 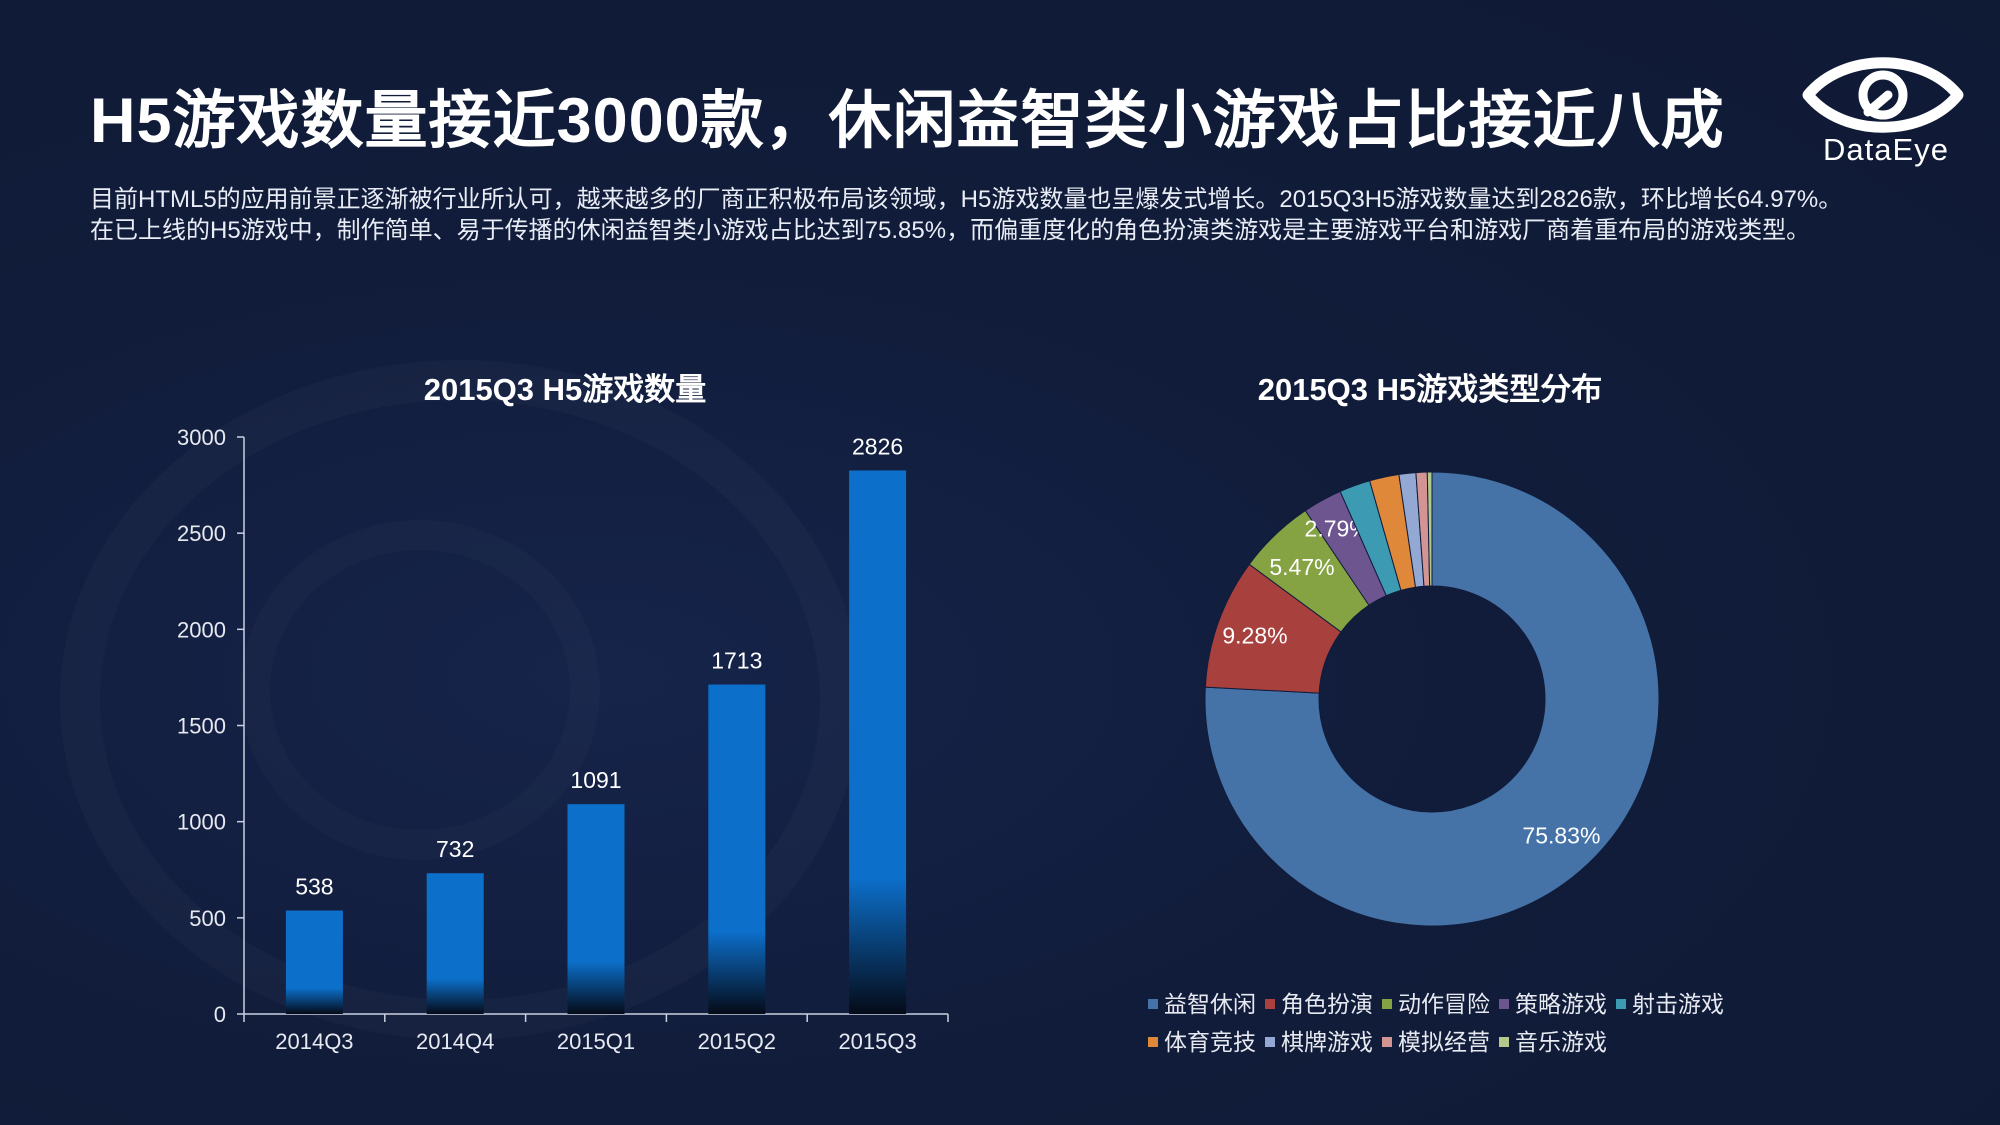 What do you see at coordinates (1561, 1004) in the screenshot?
I see `legend-label: 策略游戏` at bounding box center [1561, 1004].